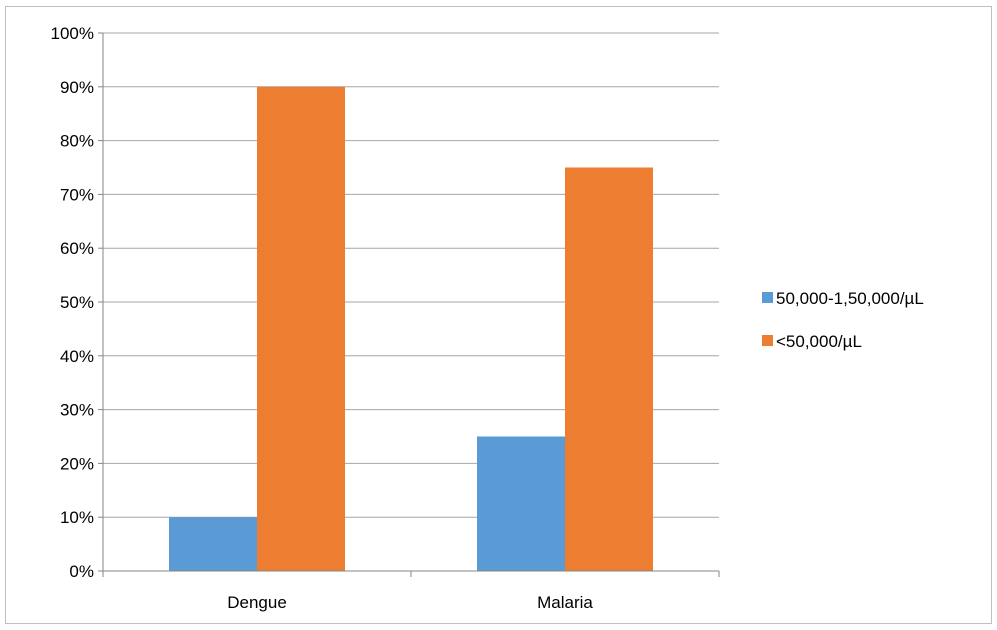 The image size is (997, 630). I want to click on x-tick-label: Malaria, so click(565, 602).